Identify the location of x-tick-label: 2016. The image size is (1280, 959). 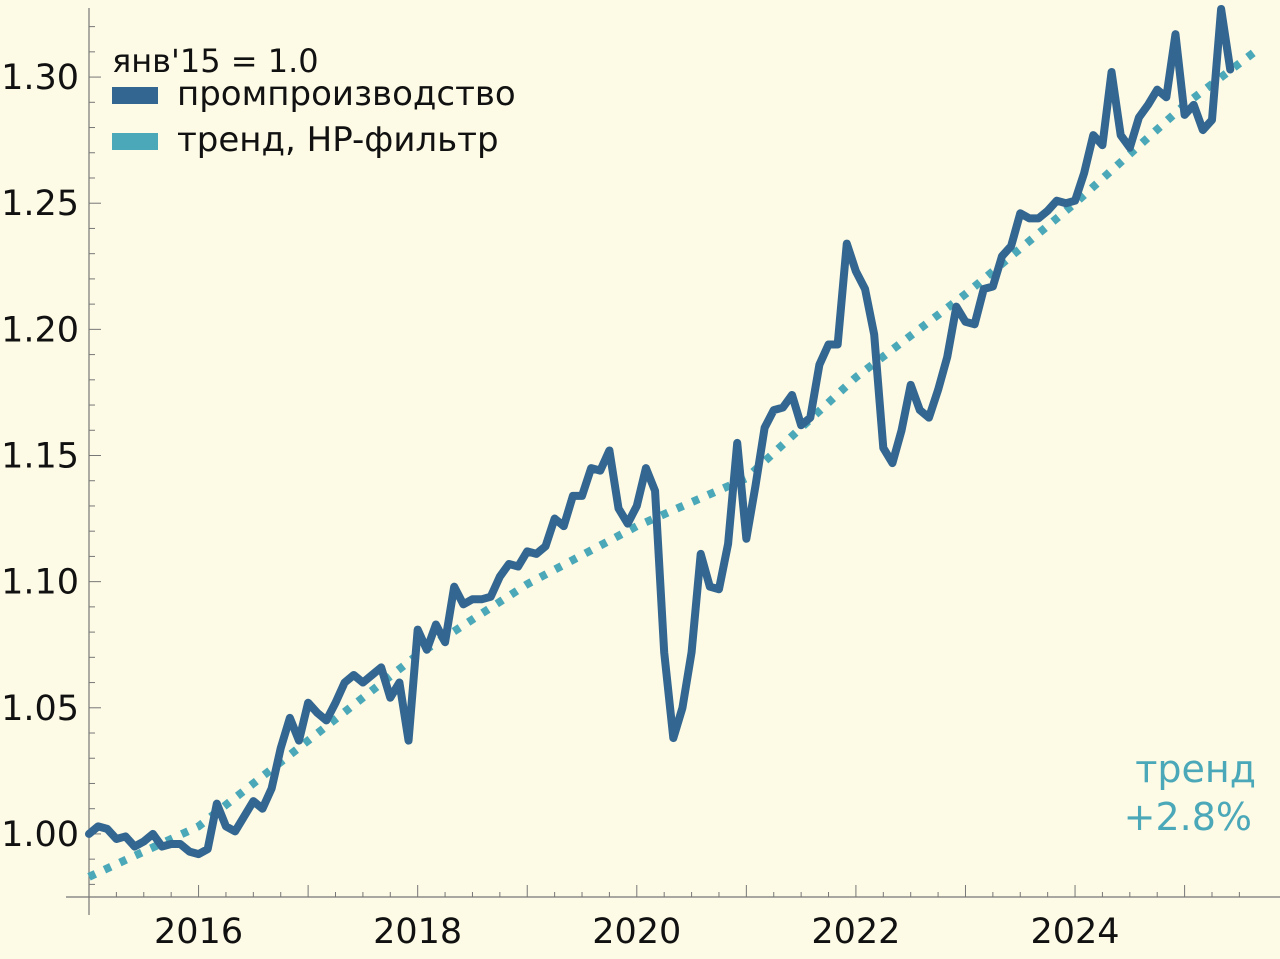
(198, 932).